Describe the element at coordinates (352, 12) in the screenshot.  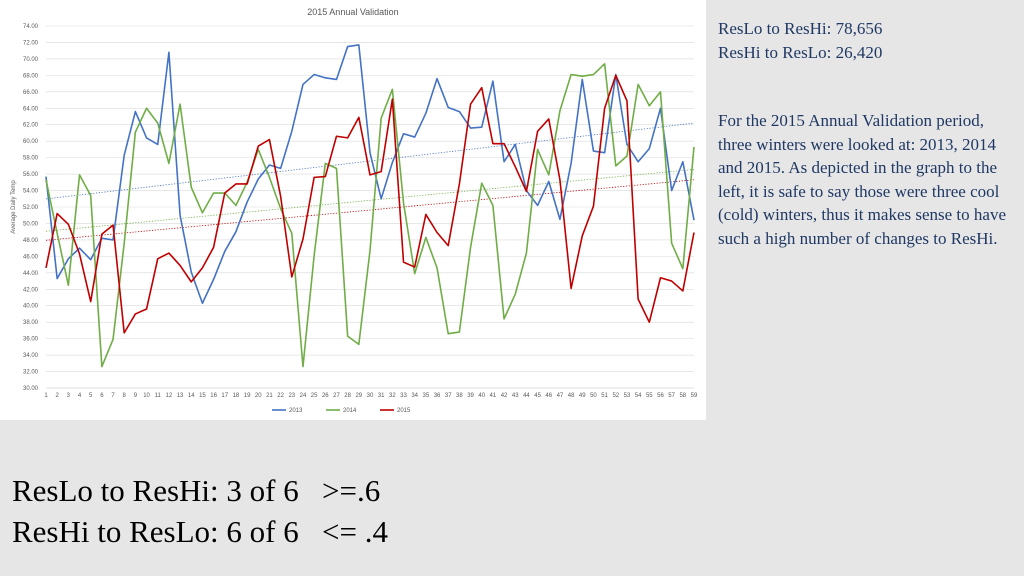
I see `chart-title: 2015 Annual Validation` at that location.